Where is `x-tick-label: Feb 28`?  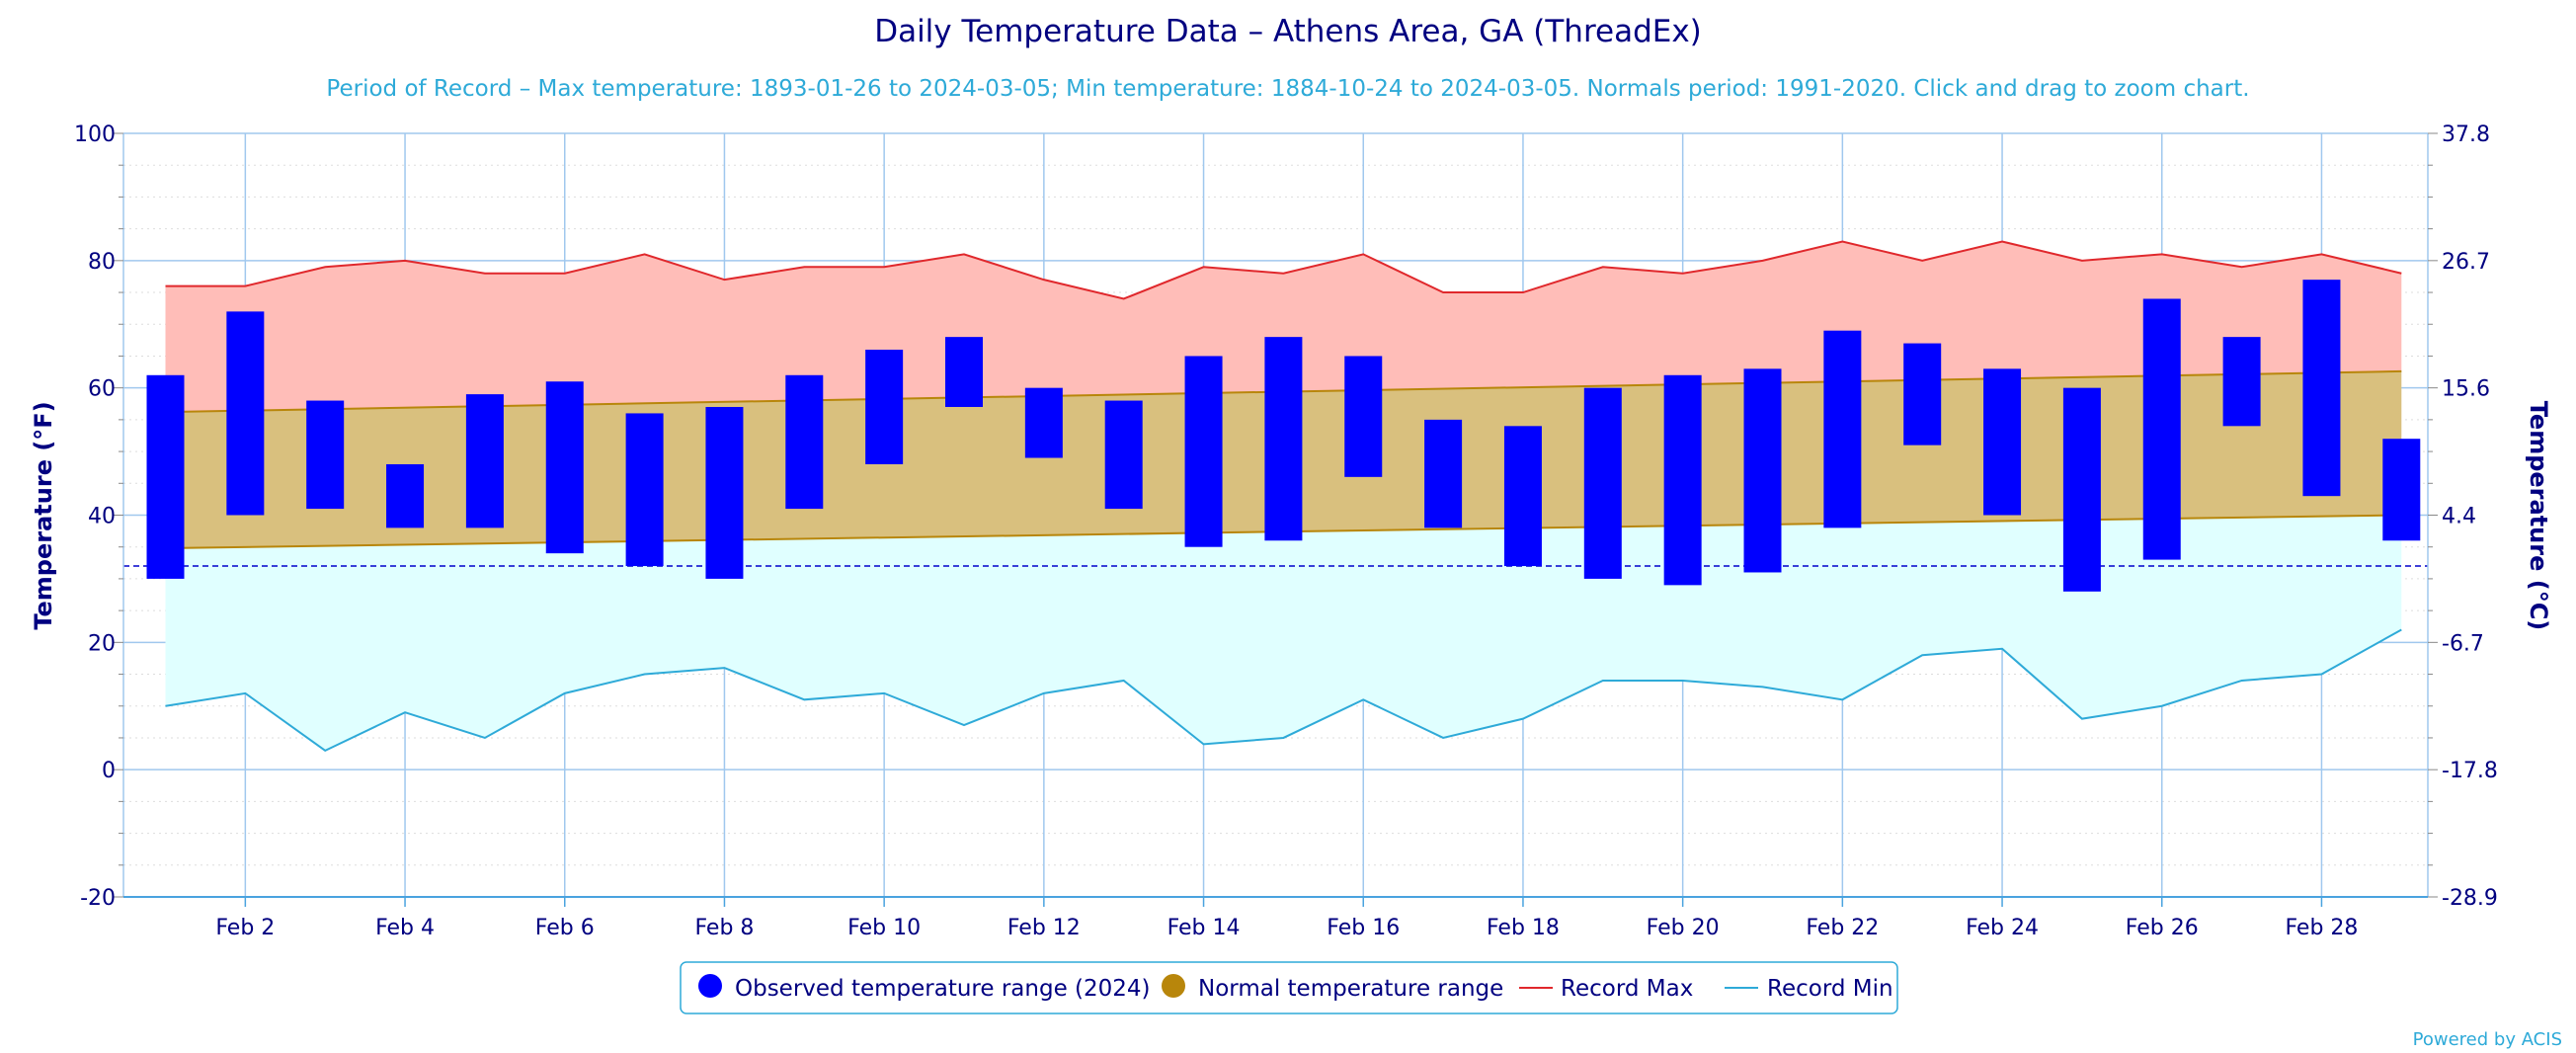 x-tick-label: Feb 28 is located at coordinates (2321, 928).